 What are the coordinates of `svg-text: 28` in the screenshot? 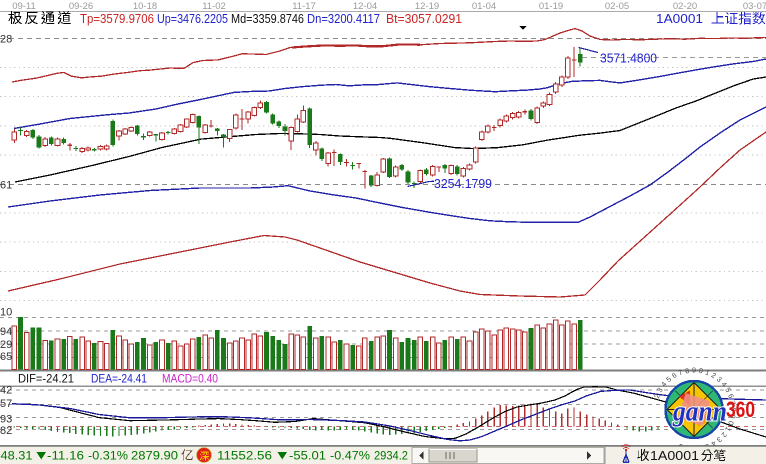 It's located at (6, 40).